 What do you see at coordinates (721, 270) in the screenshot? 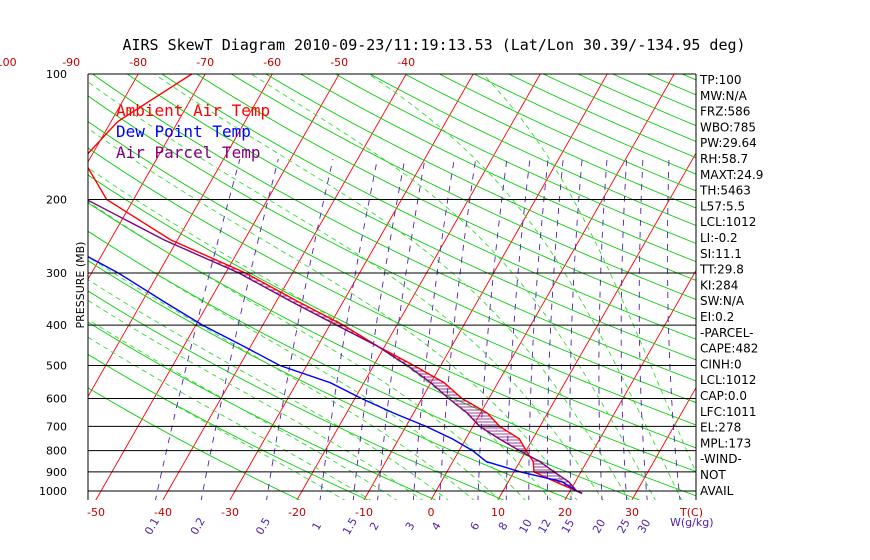
I see `stat-line: TT:29.8` at bounding box center [721, 270].